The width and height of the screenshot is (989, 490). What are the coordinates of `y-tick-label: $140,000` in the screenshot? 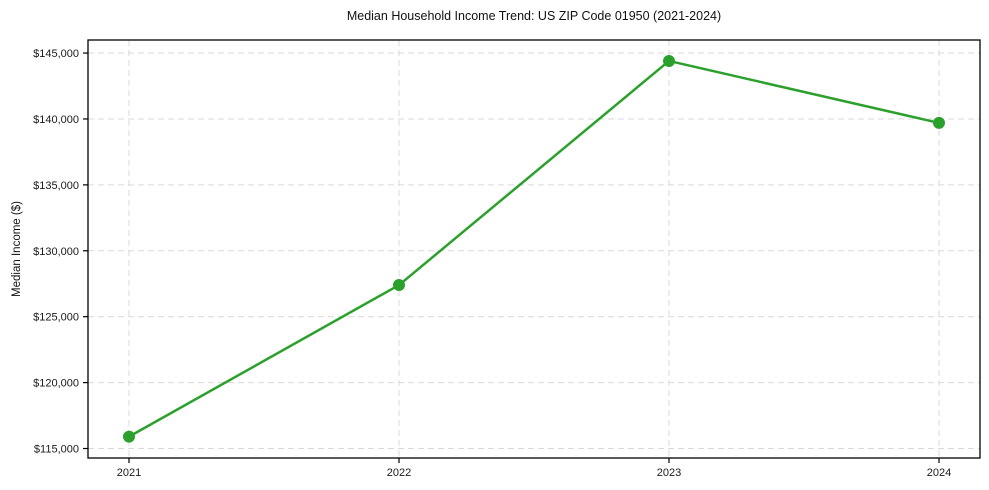 It's located at (56, 120).